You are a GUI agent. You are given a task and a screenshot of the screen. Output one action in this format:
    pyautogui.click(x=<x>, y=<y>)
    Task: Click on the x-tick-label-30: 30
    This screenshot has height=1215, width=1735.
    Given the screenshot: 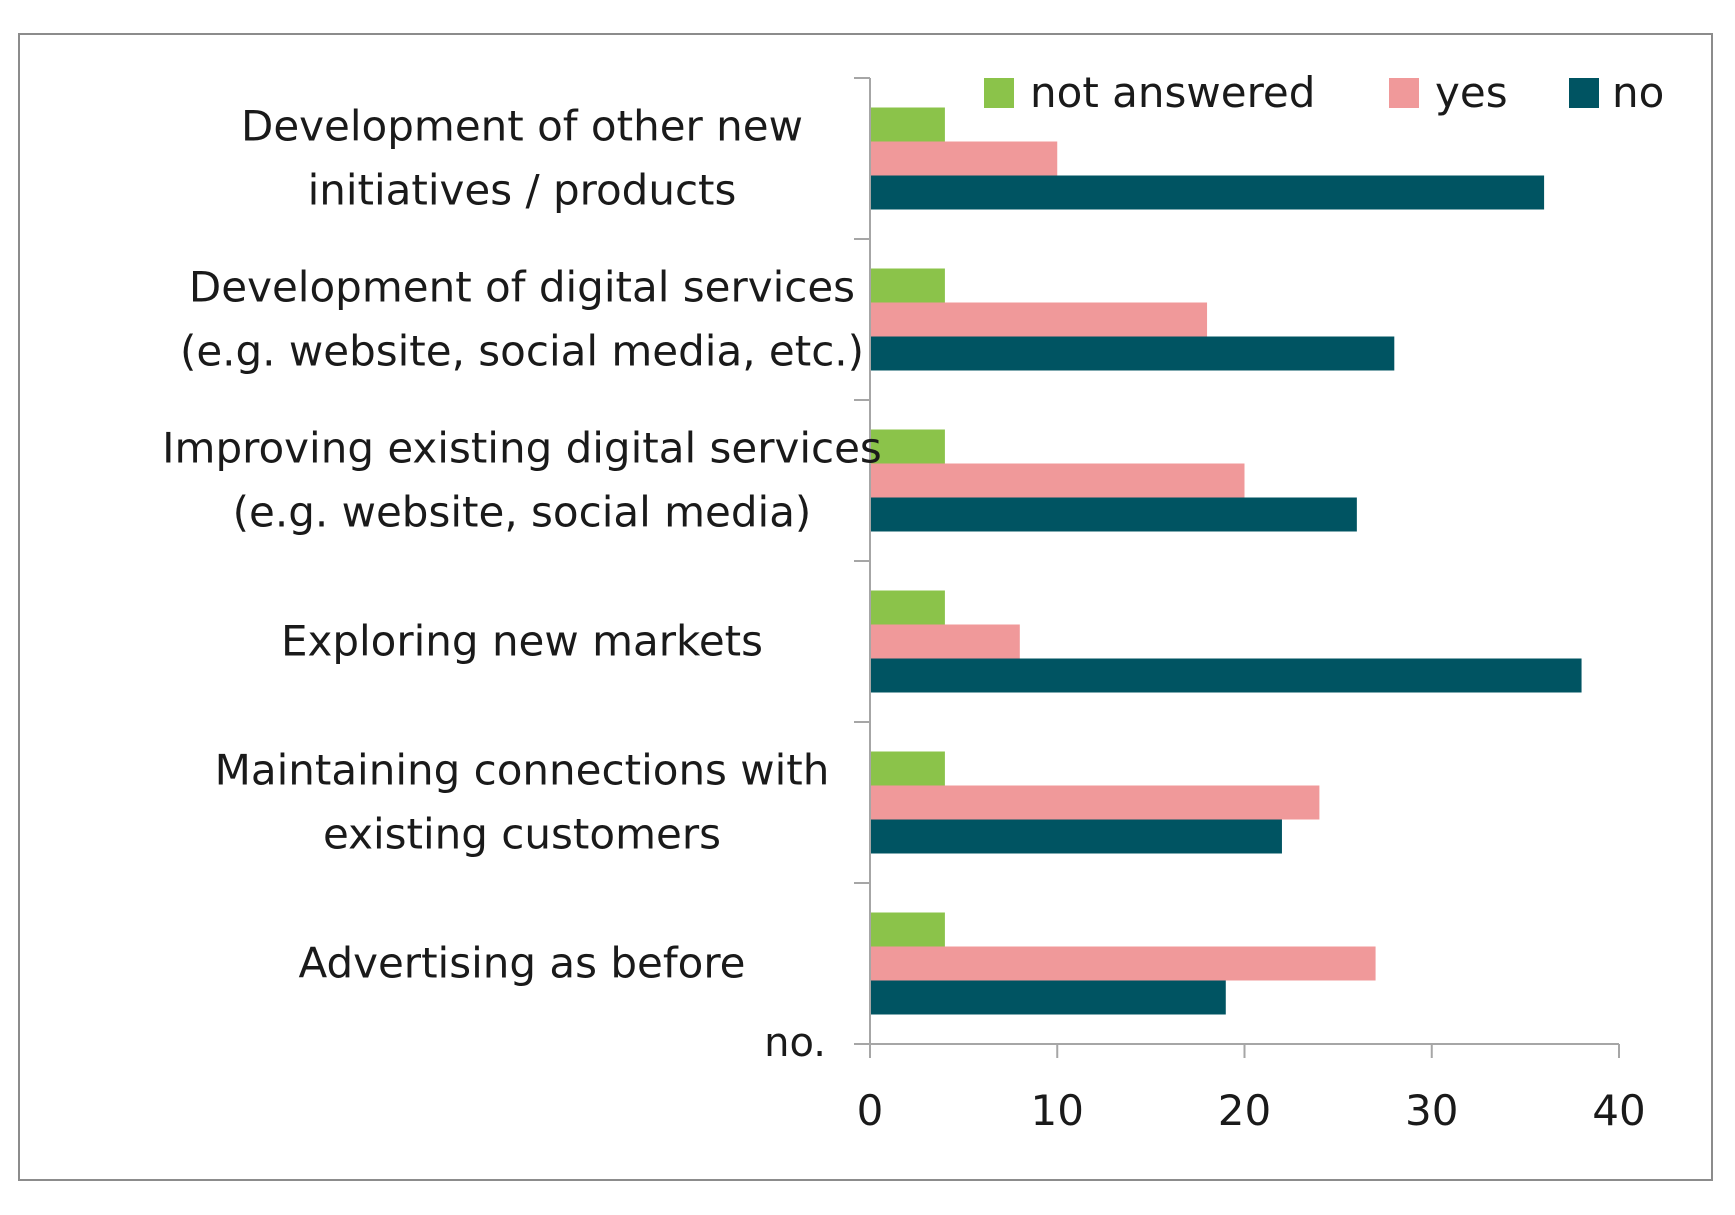 What is the action you would take?
    pyautogui.click(x=1431, y=1110)
    